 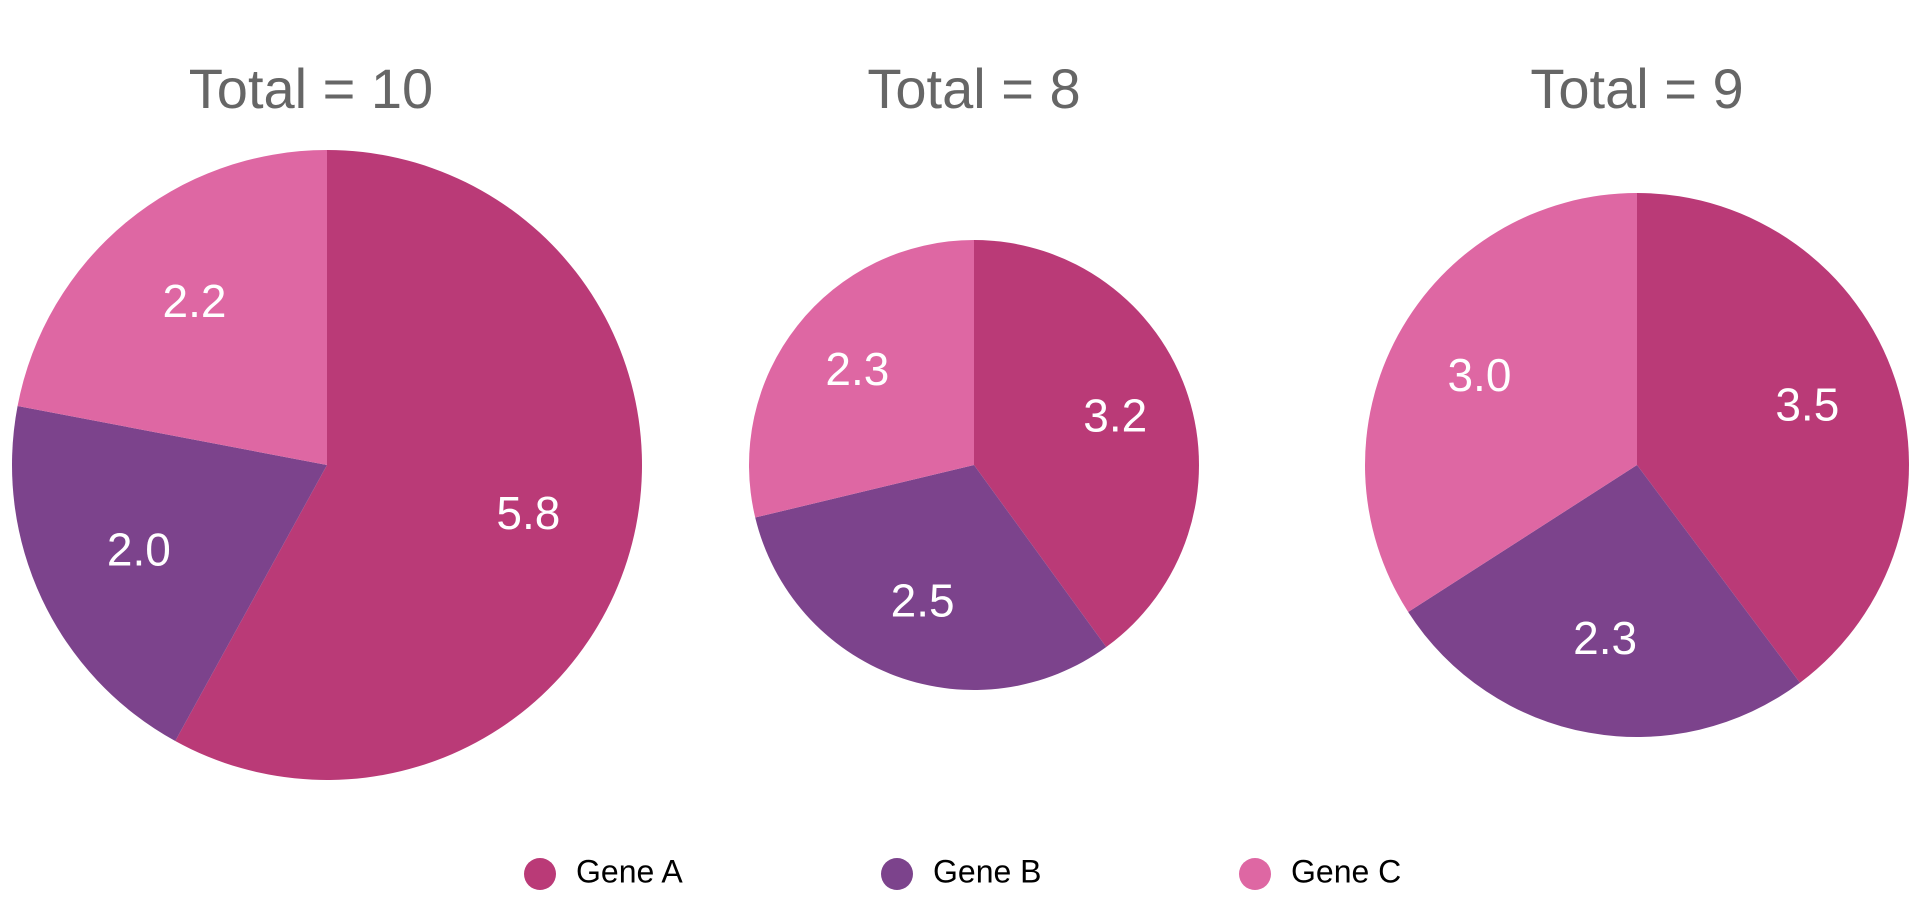 I want to click on legend-label: Gene B, so click(x=987, y=871).